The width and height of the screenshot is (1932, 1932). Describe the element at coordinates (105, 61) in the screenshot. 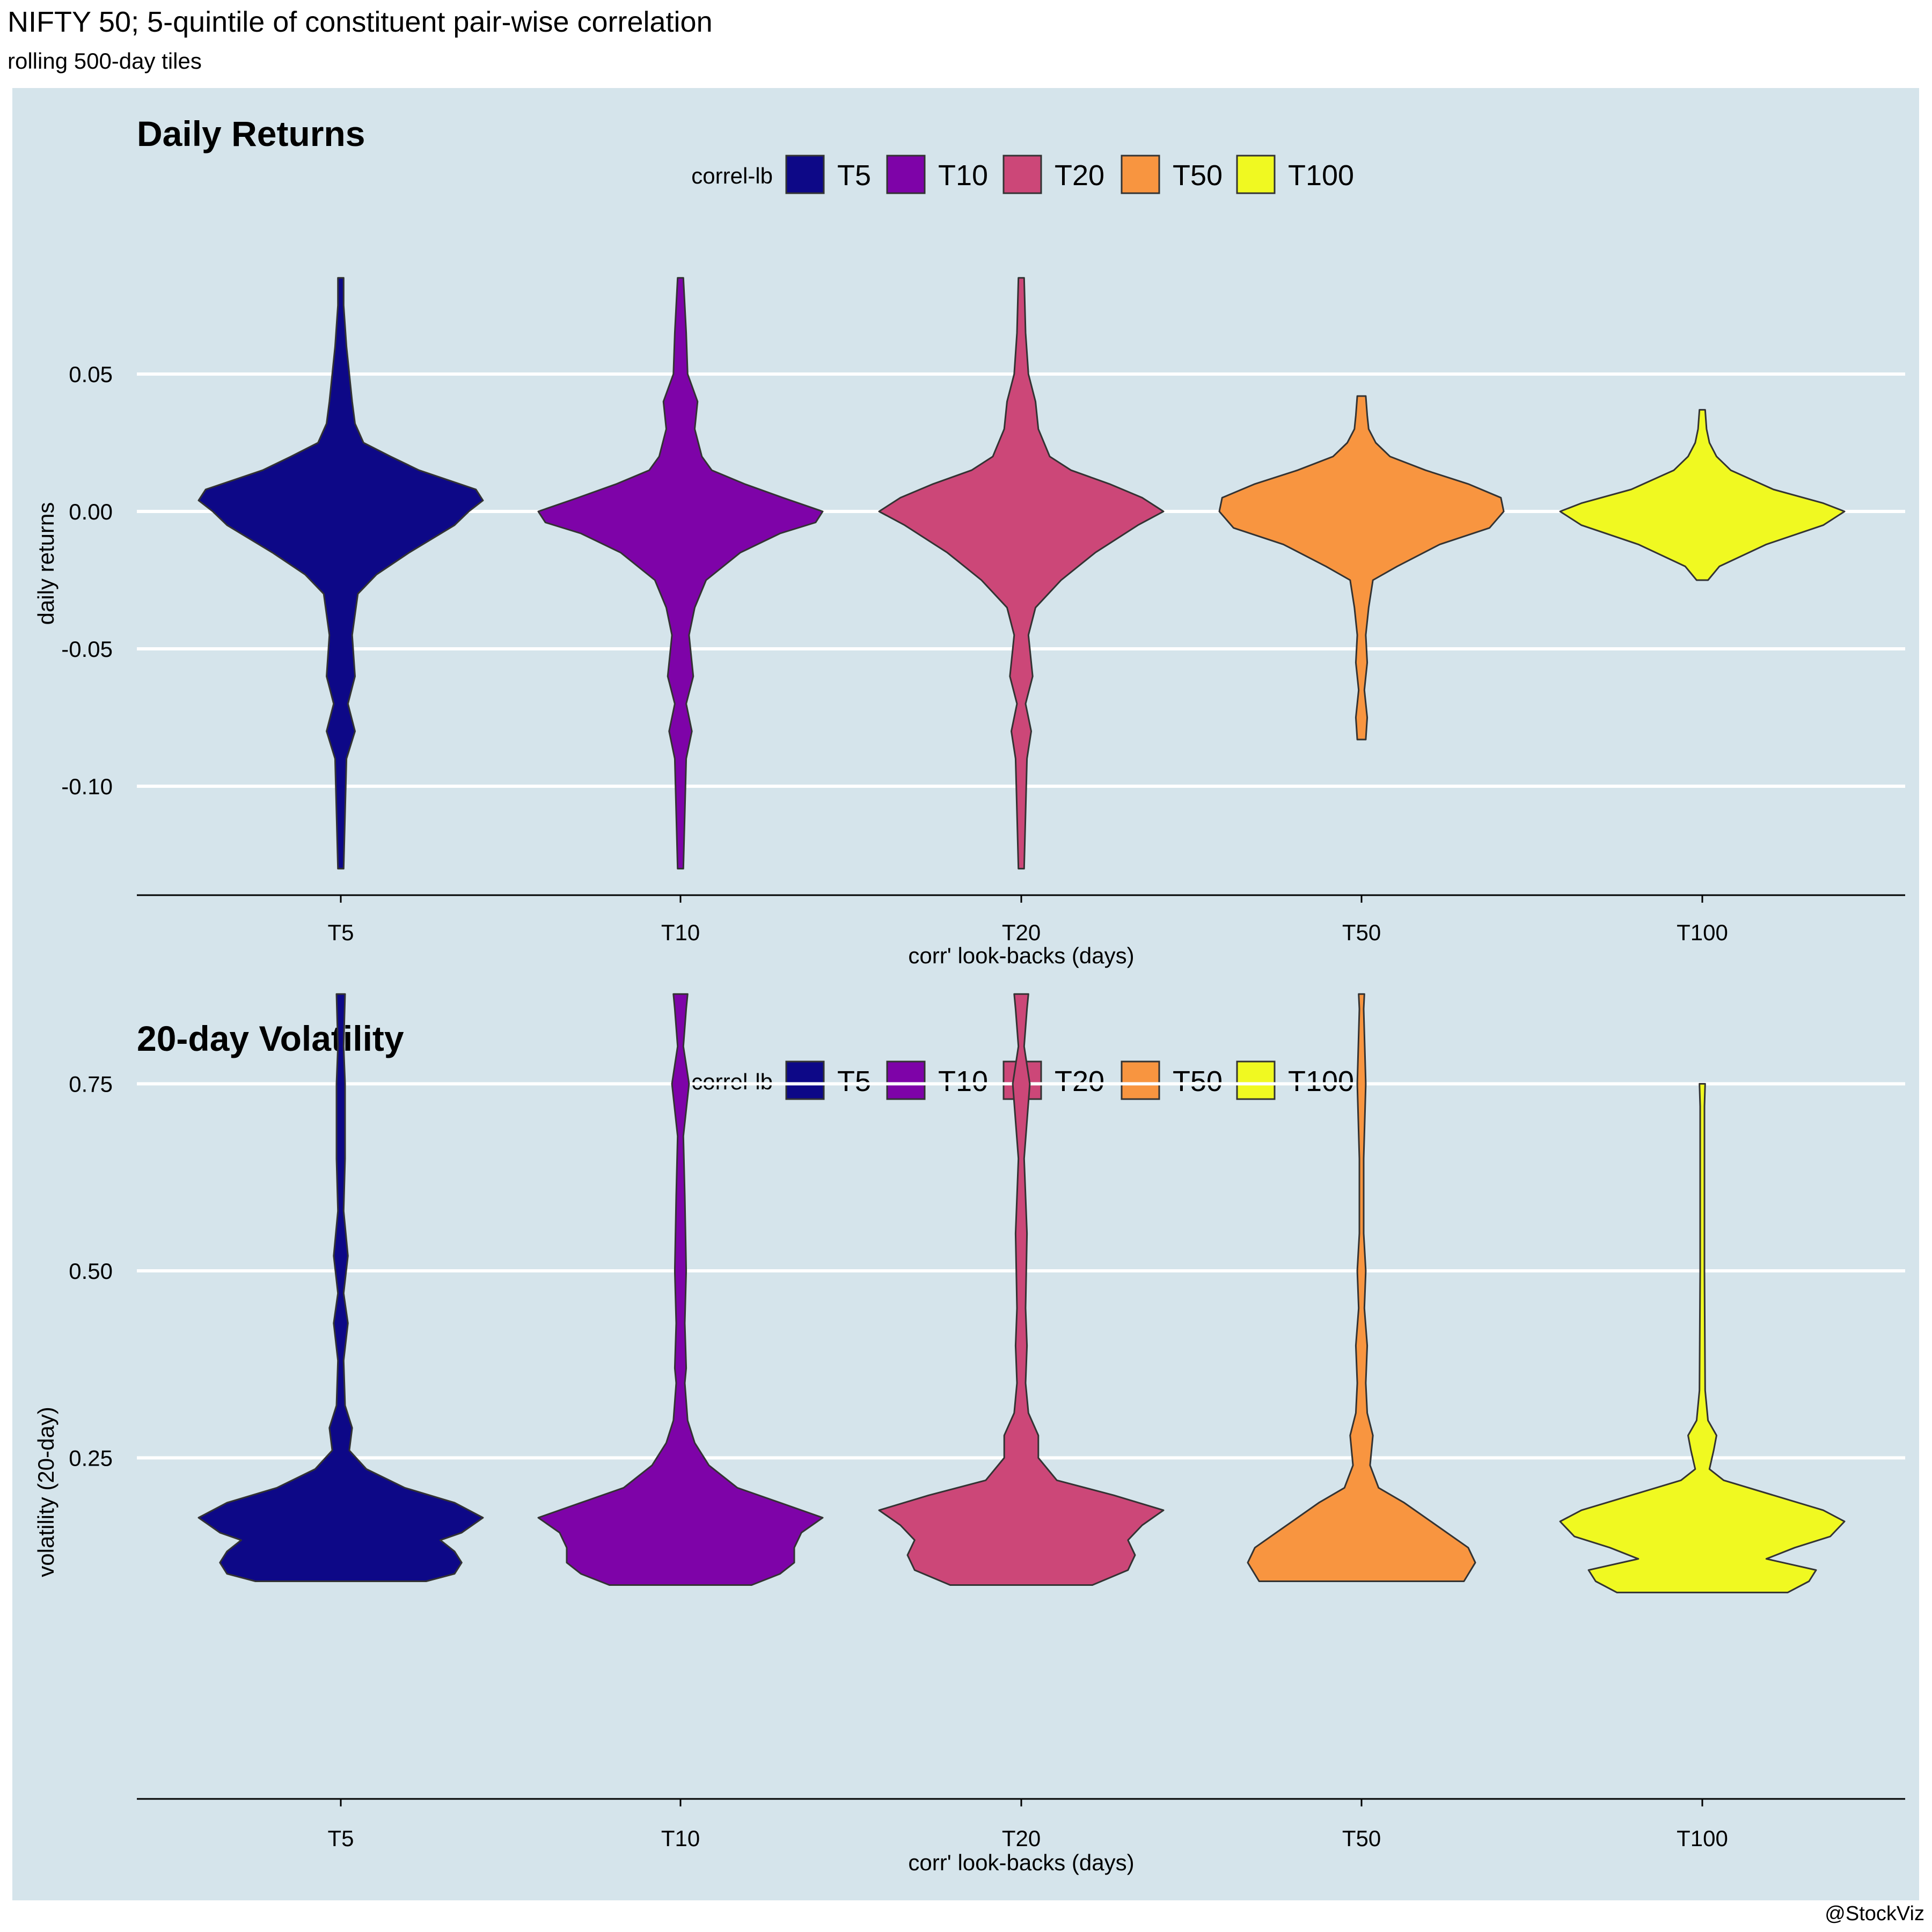

I see `page-subtitle: rolling 500-day tiles` at that location.